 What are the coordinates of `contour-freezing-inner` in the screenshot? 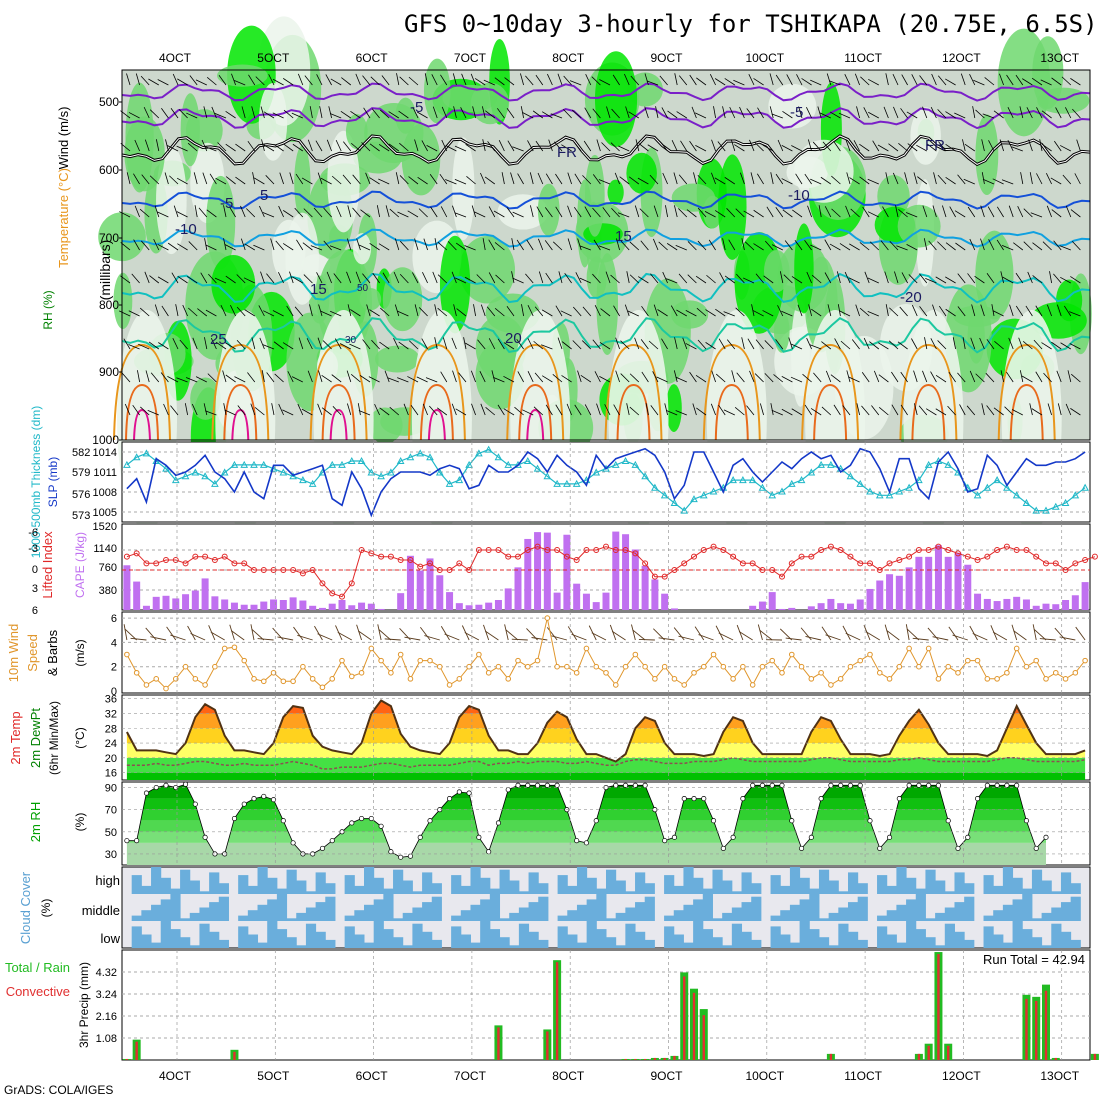 It's located at (606, 150).